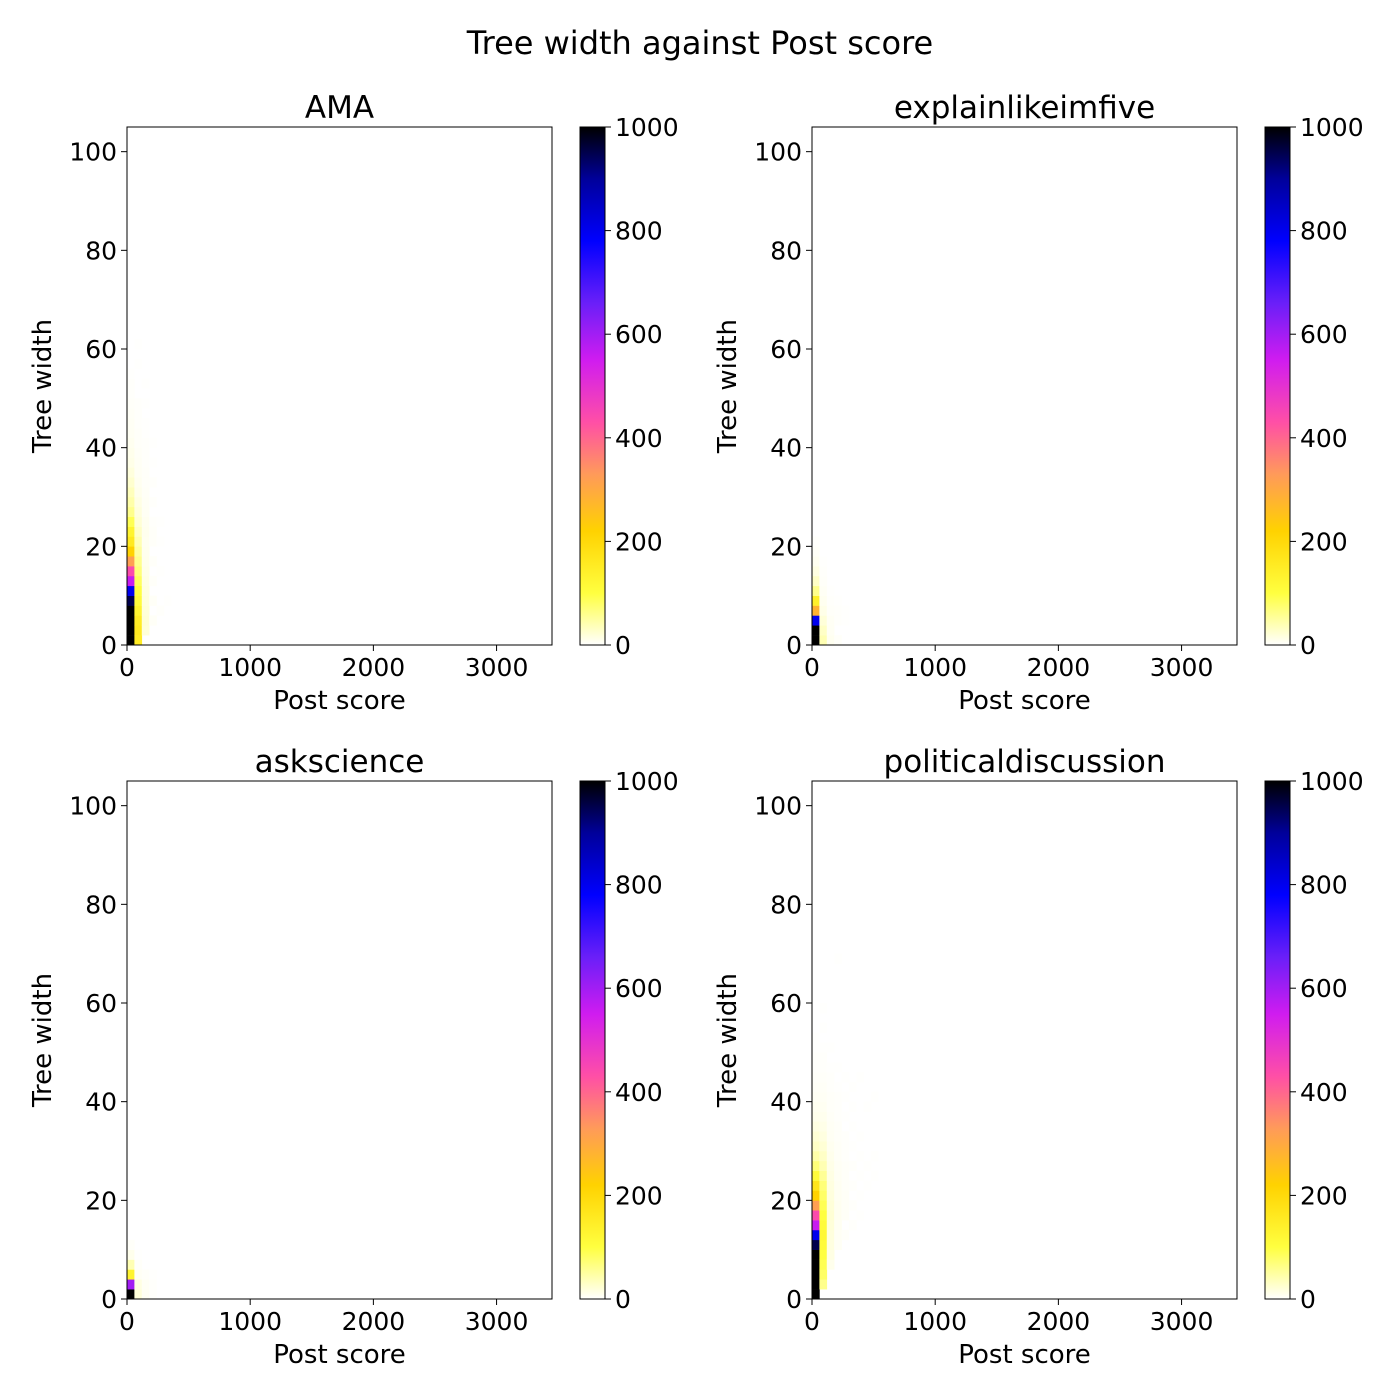 The height and width of the screenshot is (1400, 1400). Describe the element at coordinates (786, 1102) in the screenshot. I see `y-tick-label: 40` at that location.